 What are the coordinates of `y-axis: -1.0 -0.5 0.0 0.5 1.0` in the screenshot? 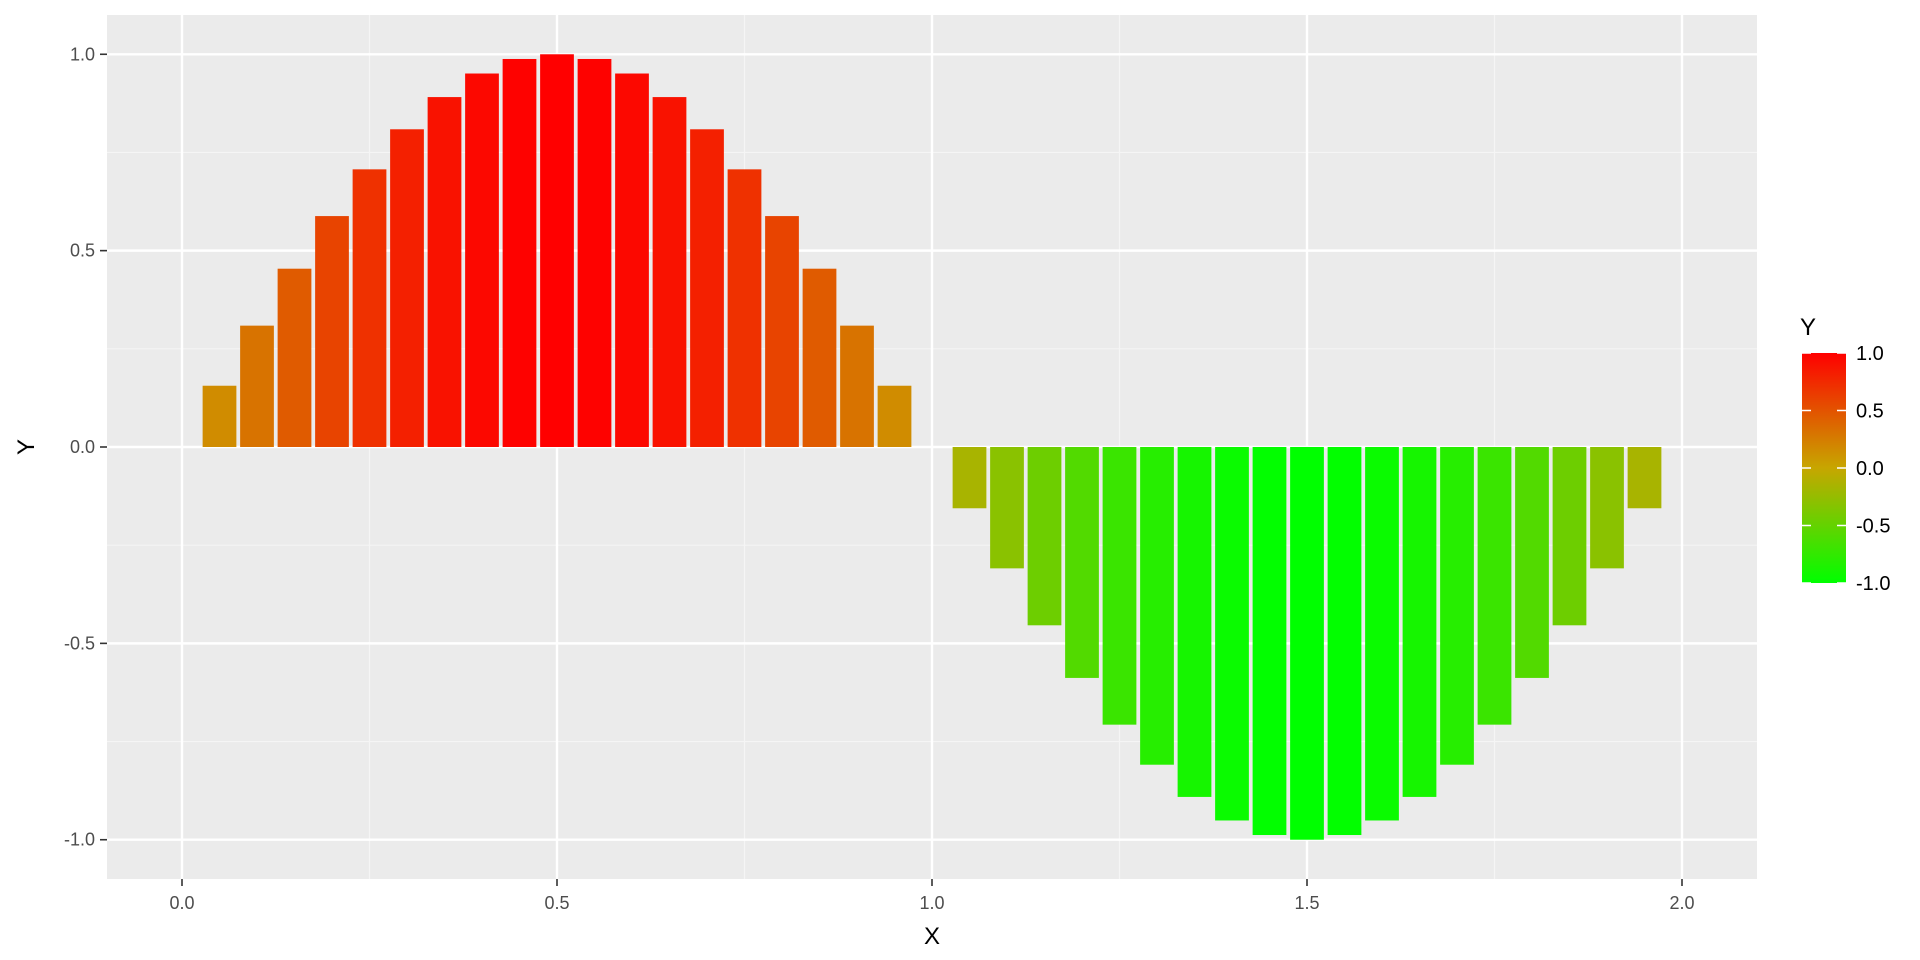 It's located at (85, 447).